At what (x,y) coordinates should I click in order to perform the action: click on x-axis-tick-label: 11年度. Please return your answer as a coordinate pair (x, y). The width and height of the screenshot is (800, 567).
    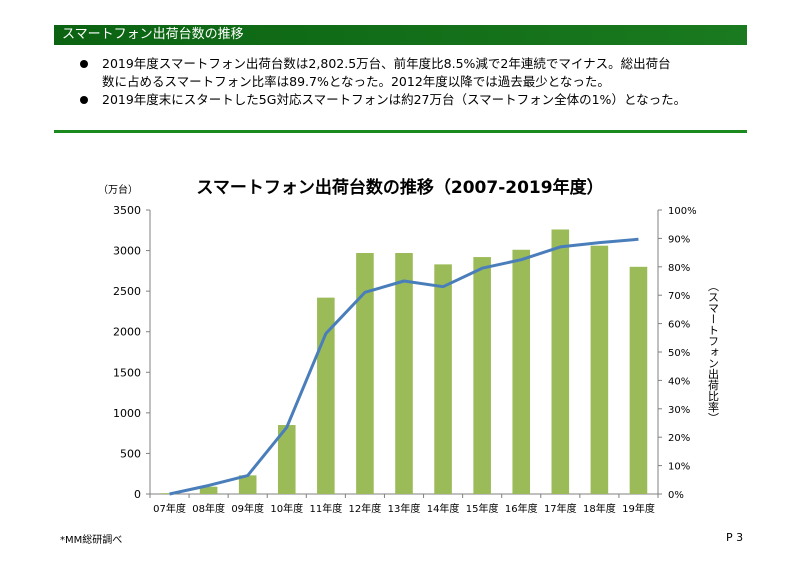
    Looking at the image, I should click on (325, 508).